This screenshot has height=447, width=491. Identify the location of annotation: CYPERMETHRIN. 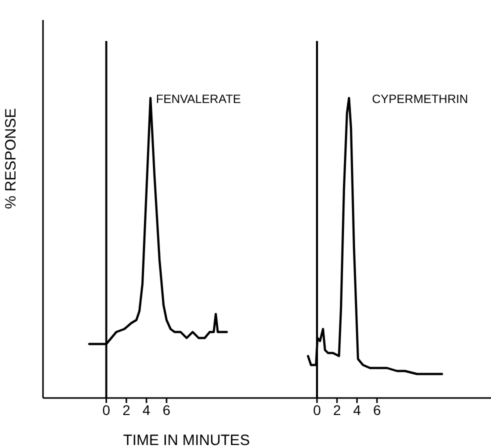
(420, 99).